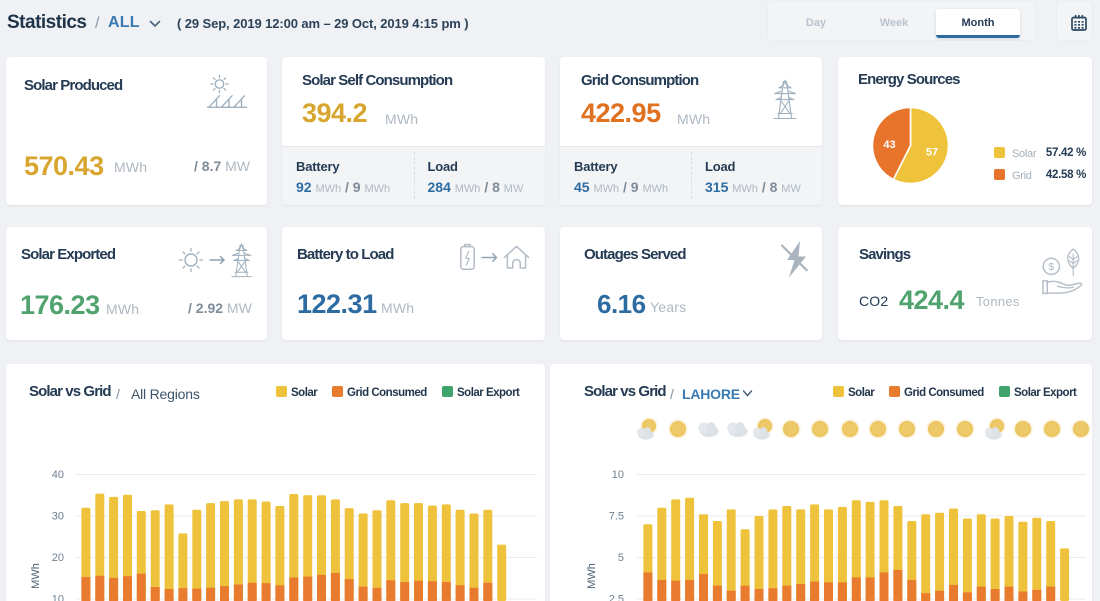  I want to click on svg-text: 5, so click(621, 558).